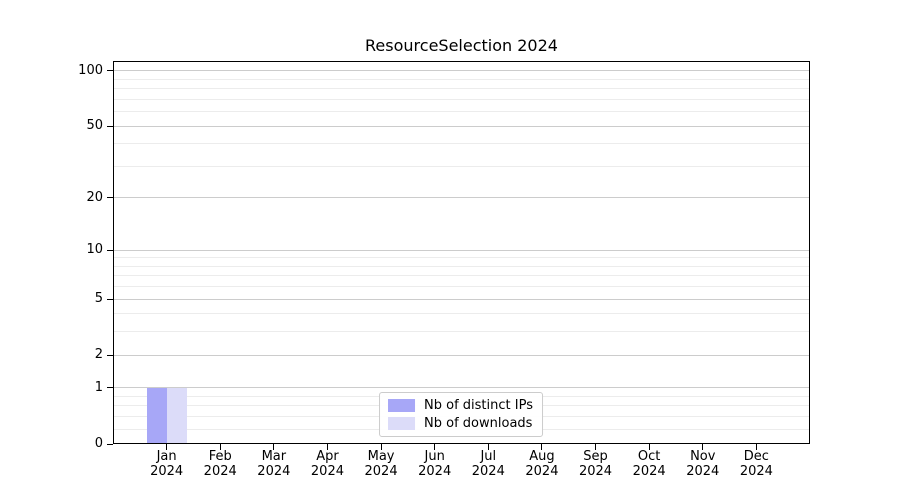 The width and height of the screenshot is (900, 500). I want to click on x-tick-label: Jan 2024, so click(167, 464).